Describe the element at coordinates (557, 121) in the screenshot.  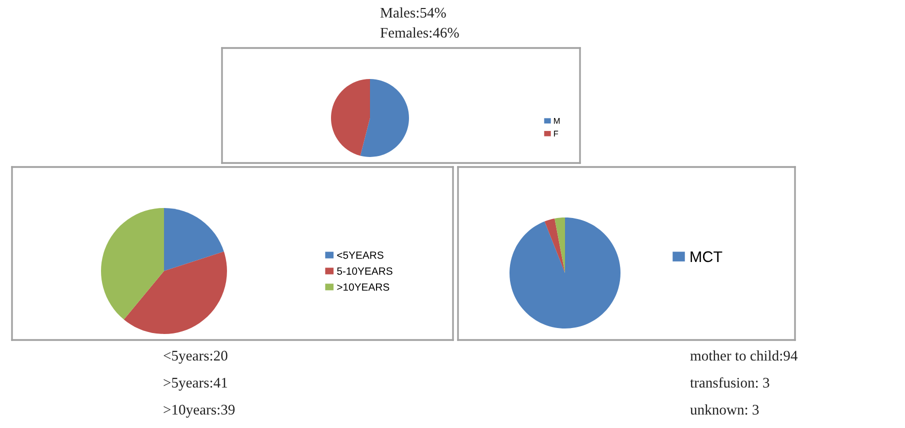
I see `legend-label: M` at that location.